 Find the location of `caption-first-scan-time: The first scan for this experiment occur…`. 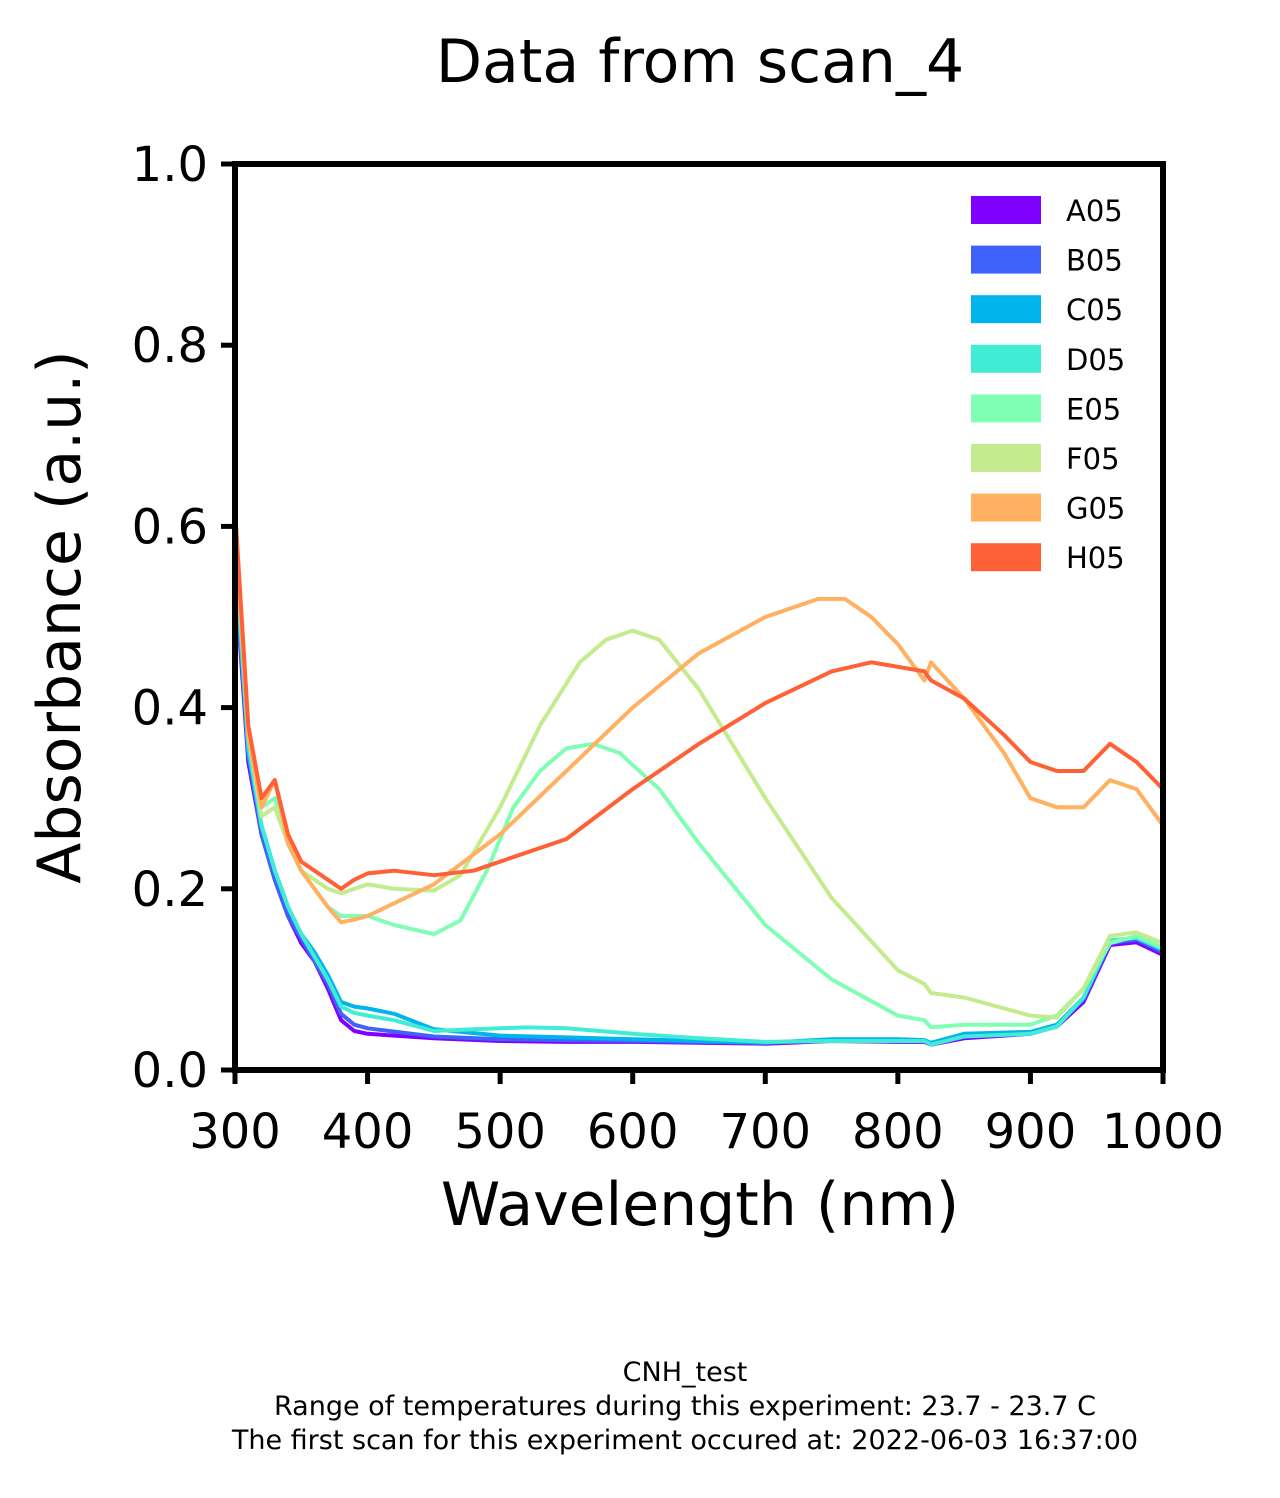

caption-first-scan-time: The first scan for this experiment occur… is located at coordinates (685, 1440).